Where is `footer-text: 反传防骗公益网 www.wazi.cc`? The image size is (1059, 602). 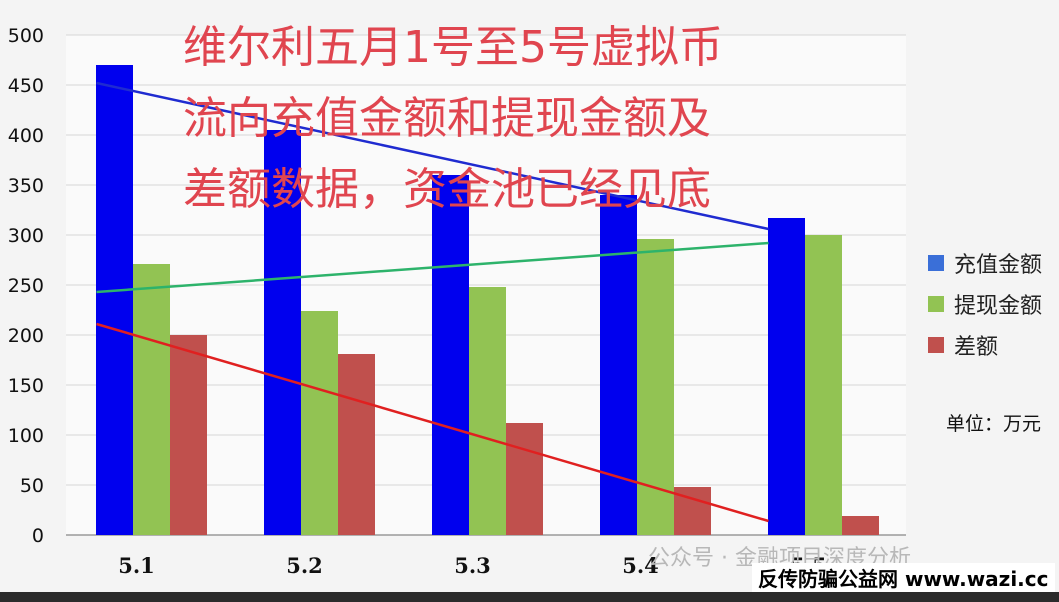
footer-text: 反传防骗公益网 www.wazi.cc is located at coordinates (903, 577).